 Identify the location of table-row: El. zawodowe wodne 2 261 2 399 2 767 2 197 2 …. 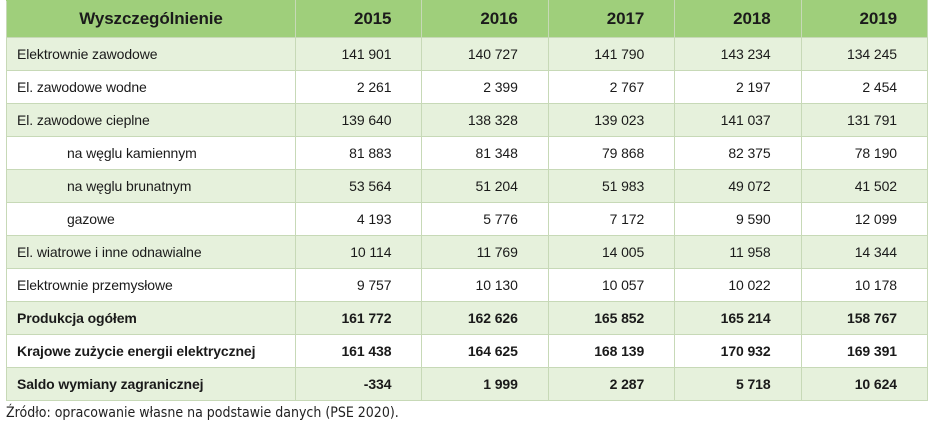
(467, 87).